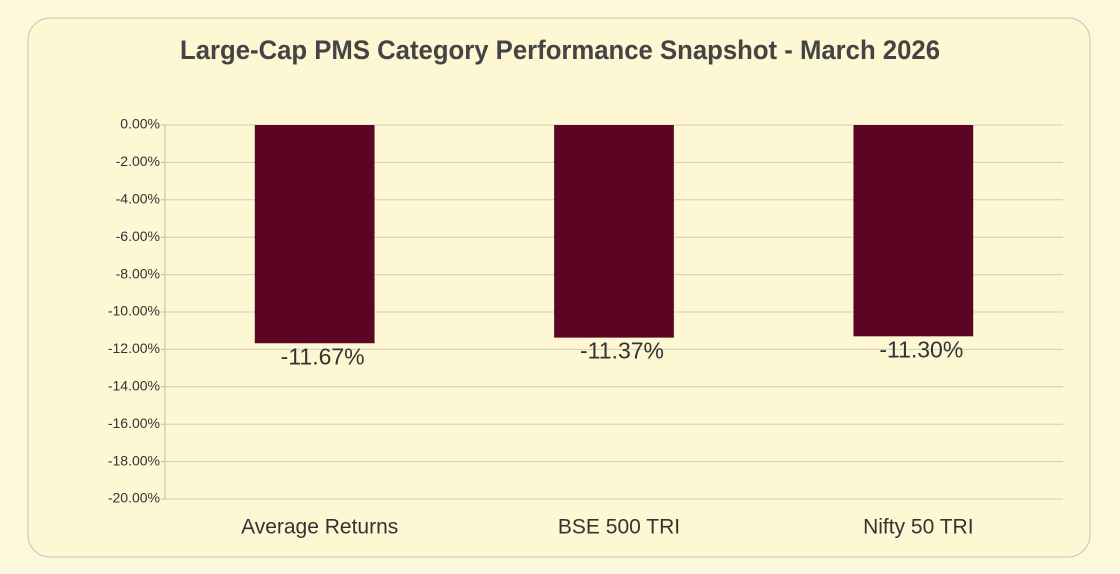 The image size is (1120, 574). I want to click on y-tick-label: -12.00%, so click(134, 348).